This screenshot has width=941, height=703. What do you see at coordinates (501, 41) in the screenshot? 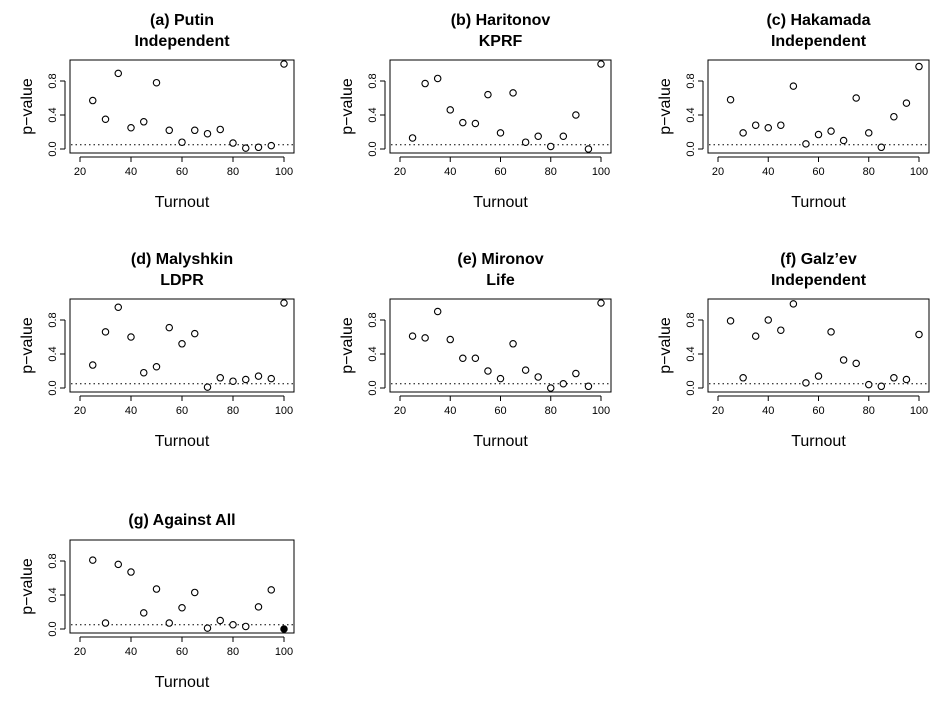
I see `panel-subtitle: KPRF` at bounding box center [501, 41].